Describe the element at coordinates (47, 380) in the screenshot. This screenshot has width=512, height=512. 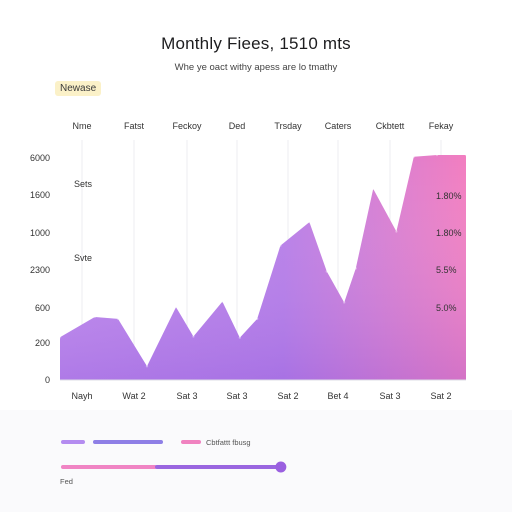
I see `y-tick-7: 0` at that location.